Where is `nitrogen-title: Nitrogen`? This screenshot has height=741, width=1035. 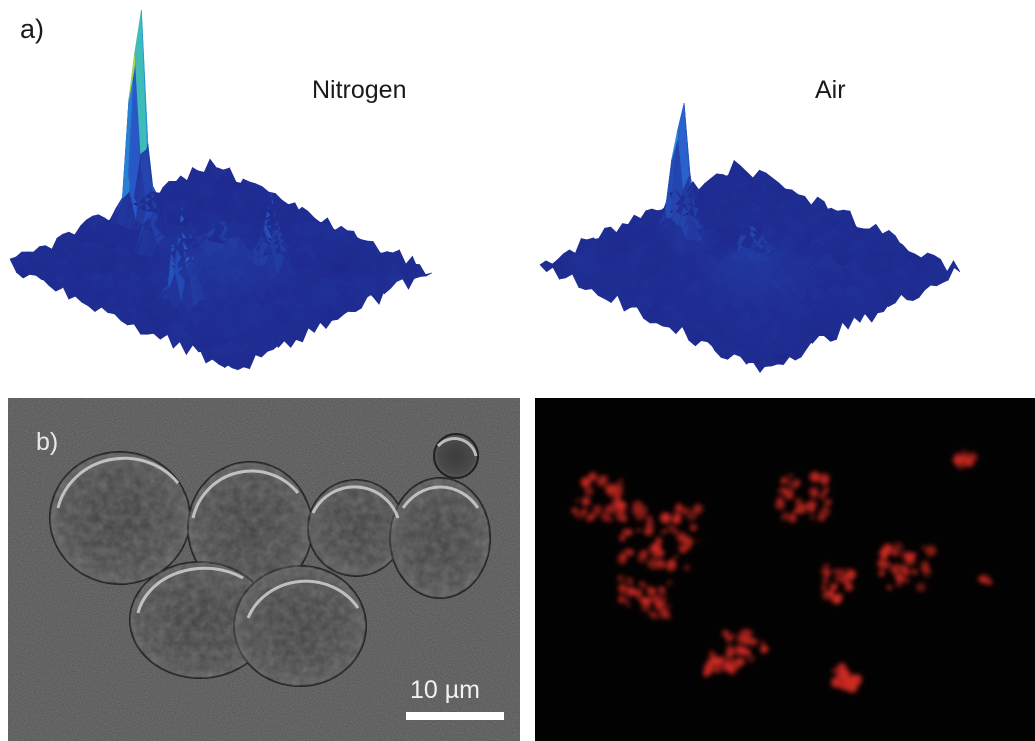 nitrogen-title: Nitrogen is located at coordinates (359, 90).